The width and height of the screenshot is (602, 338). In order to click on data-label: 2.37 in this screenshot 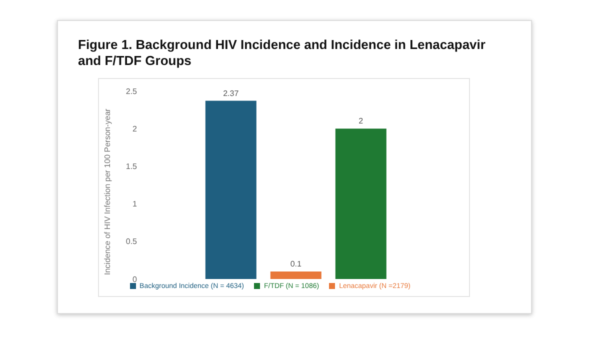, I will do `click(231, 93)`.